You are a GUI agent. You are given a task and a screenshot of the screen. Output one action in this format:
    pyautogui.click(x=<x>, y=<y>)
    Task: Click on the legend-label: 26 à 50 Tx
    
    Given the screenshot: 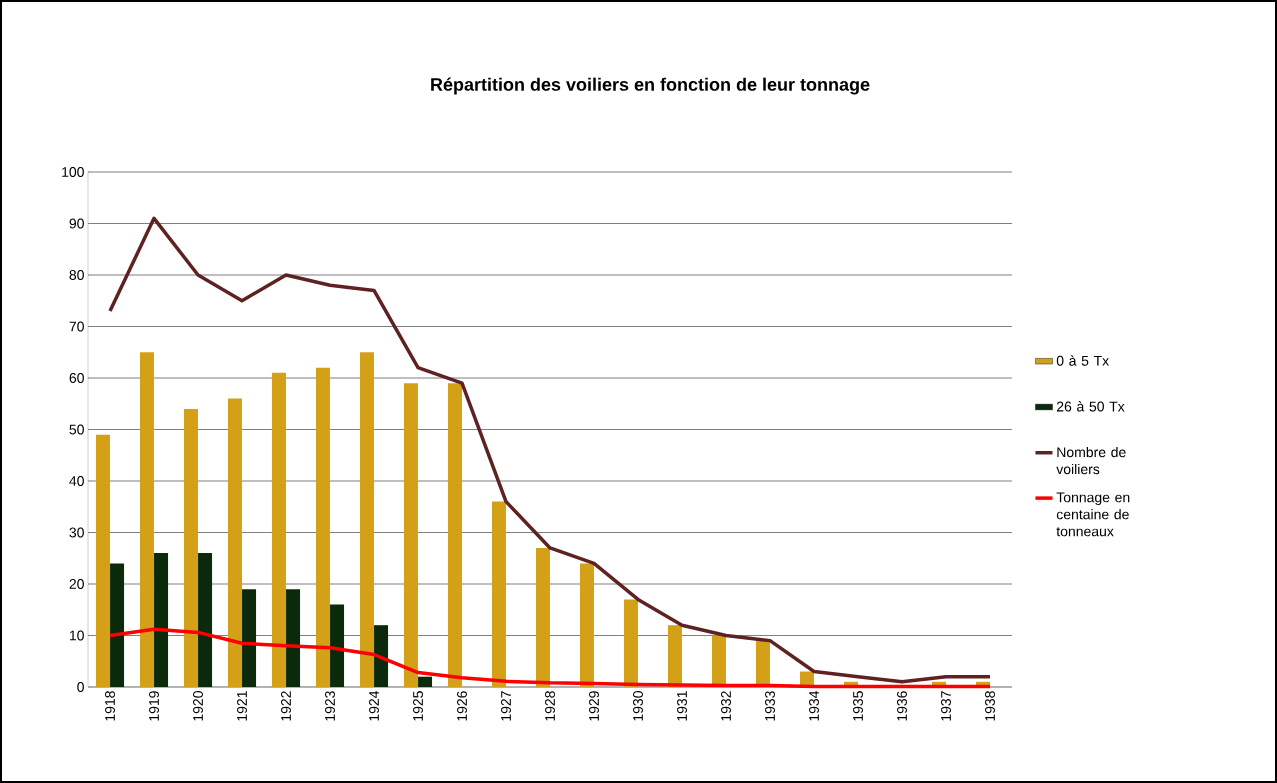 What is the action you would take?
    pyautogui.click(x=1090, y=406)
    